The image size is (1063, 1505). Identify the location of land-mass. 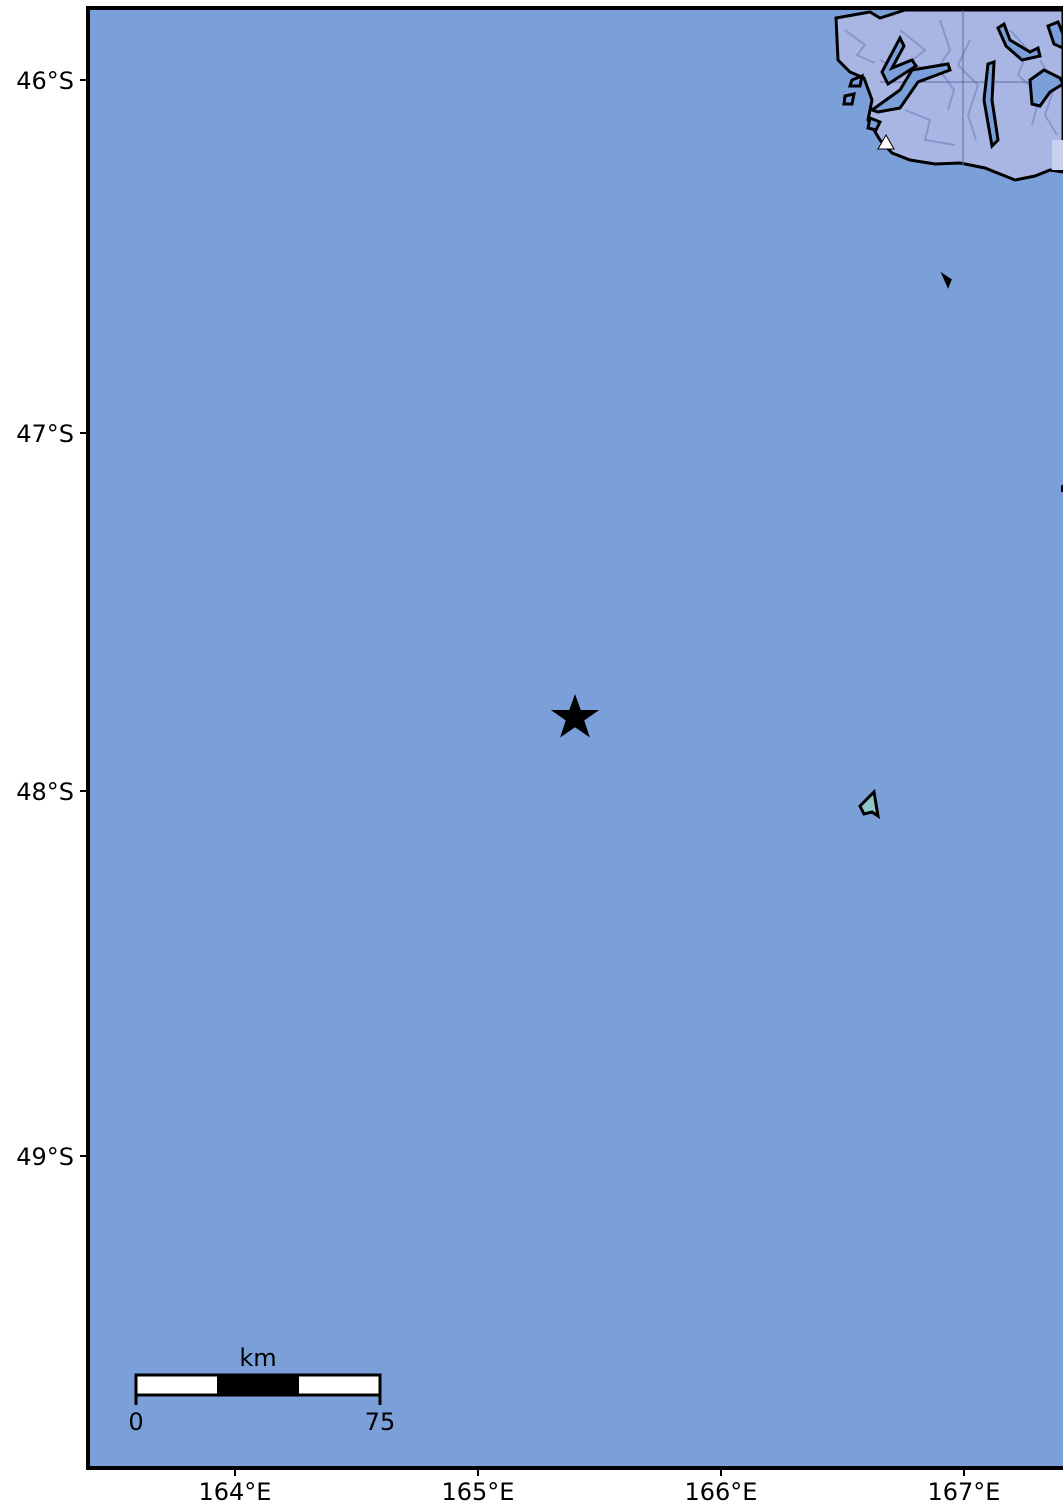
(948, 95).